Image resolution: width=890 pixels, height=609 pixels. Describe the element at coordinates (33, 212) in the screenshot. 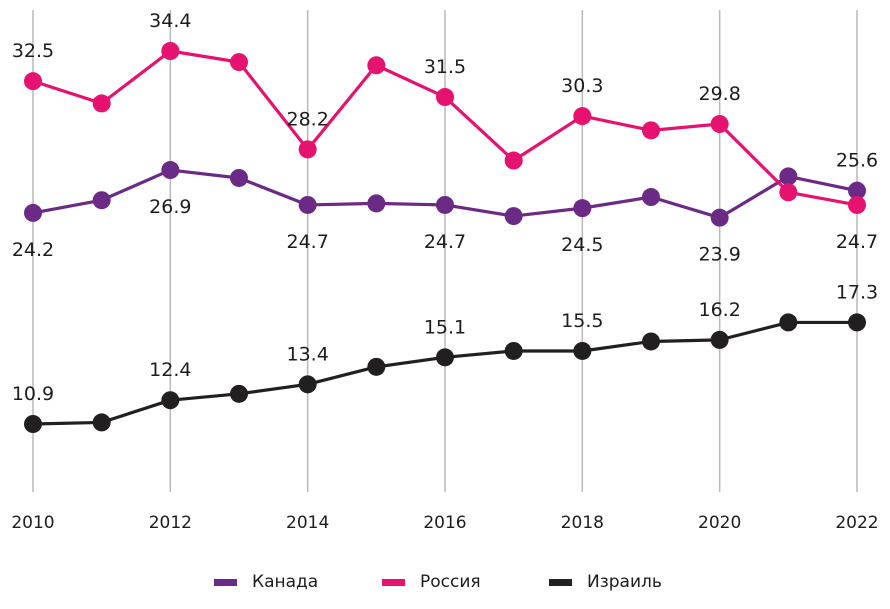

I see `data-point-canada-2010` at that location.